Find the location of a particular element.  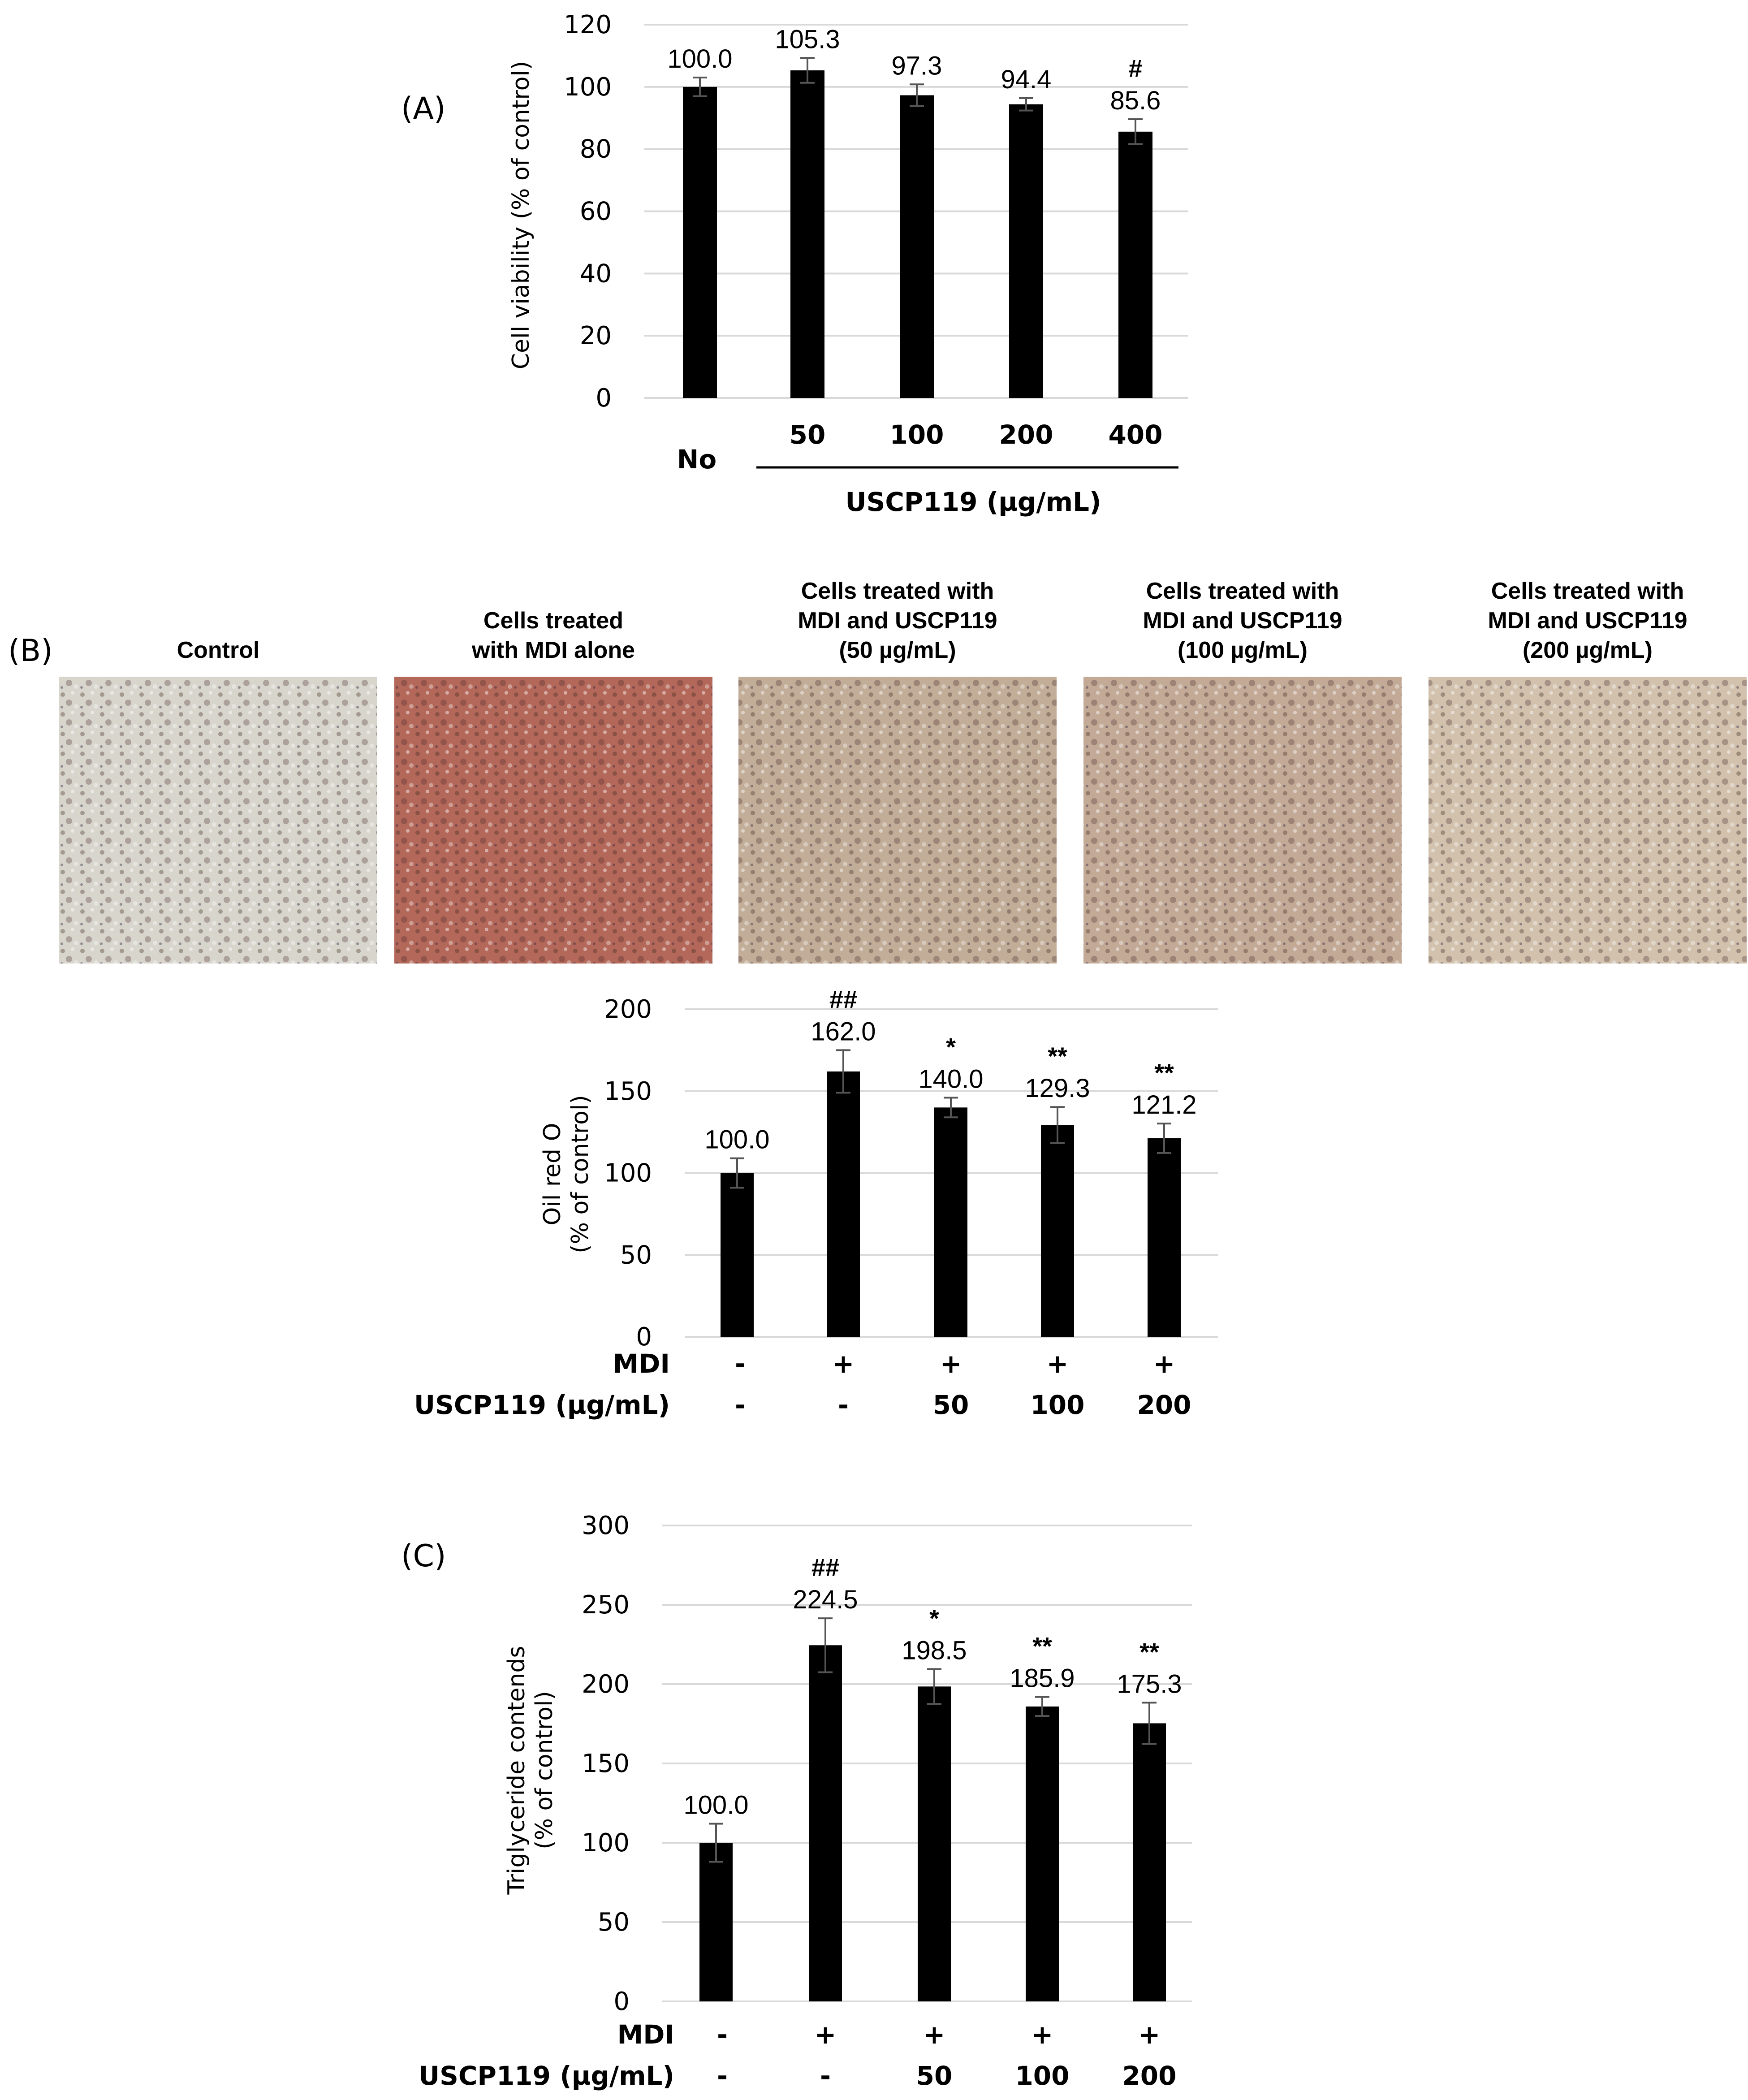

y-tick-label: 80 is located at coordinates (596, 149).